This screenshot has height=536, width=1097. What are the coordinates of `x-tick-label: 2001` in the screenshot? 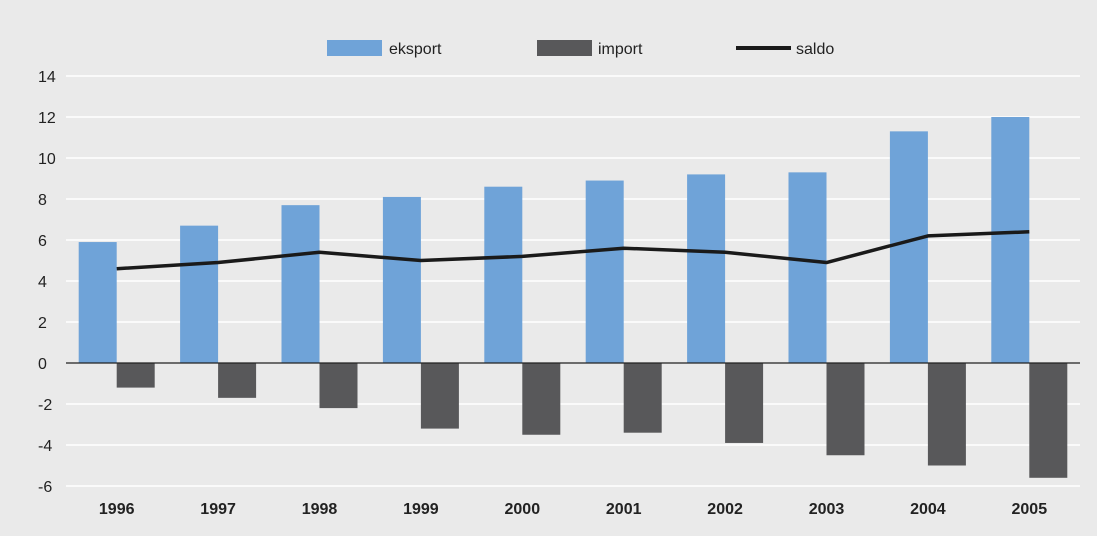 It's located at (624, 509).